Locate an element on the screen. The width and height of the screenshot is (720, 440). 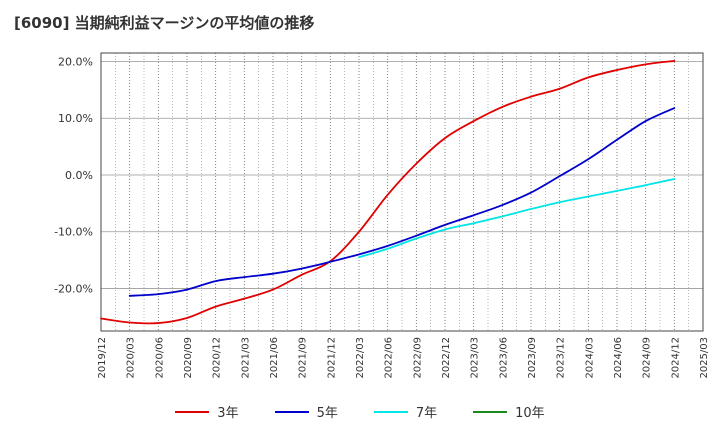
x-tick-label: 2024/03 is located at coordinates (589, 358).